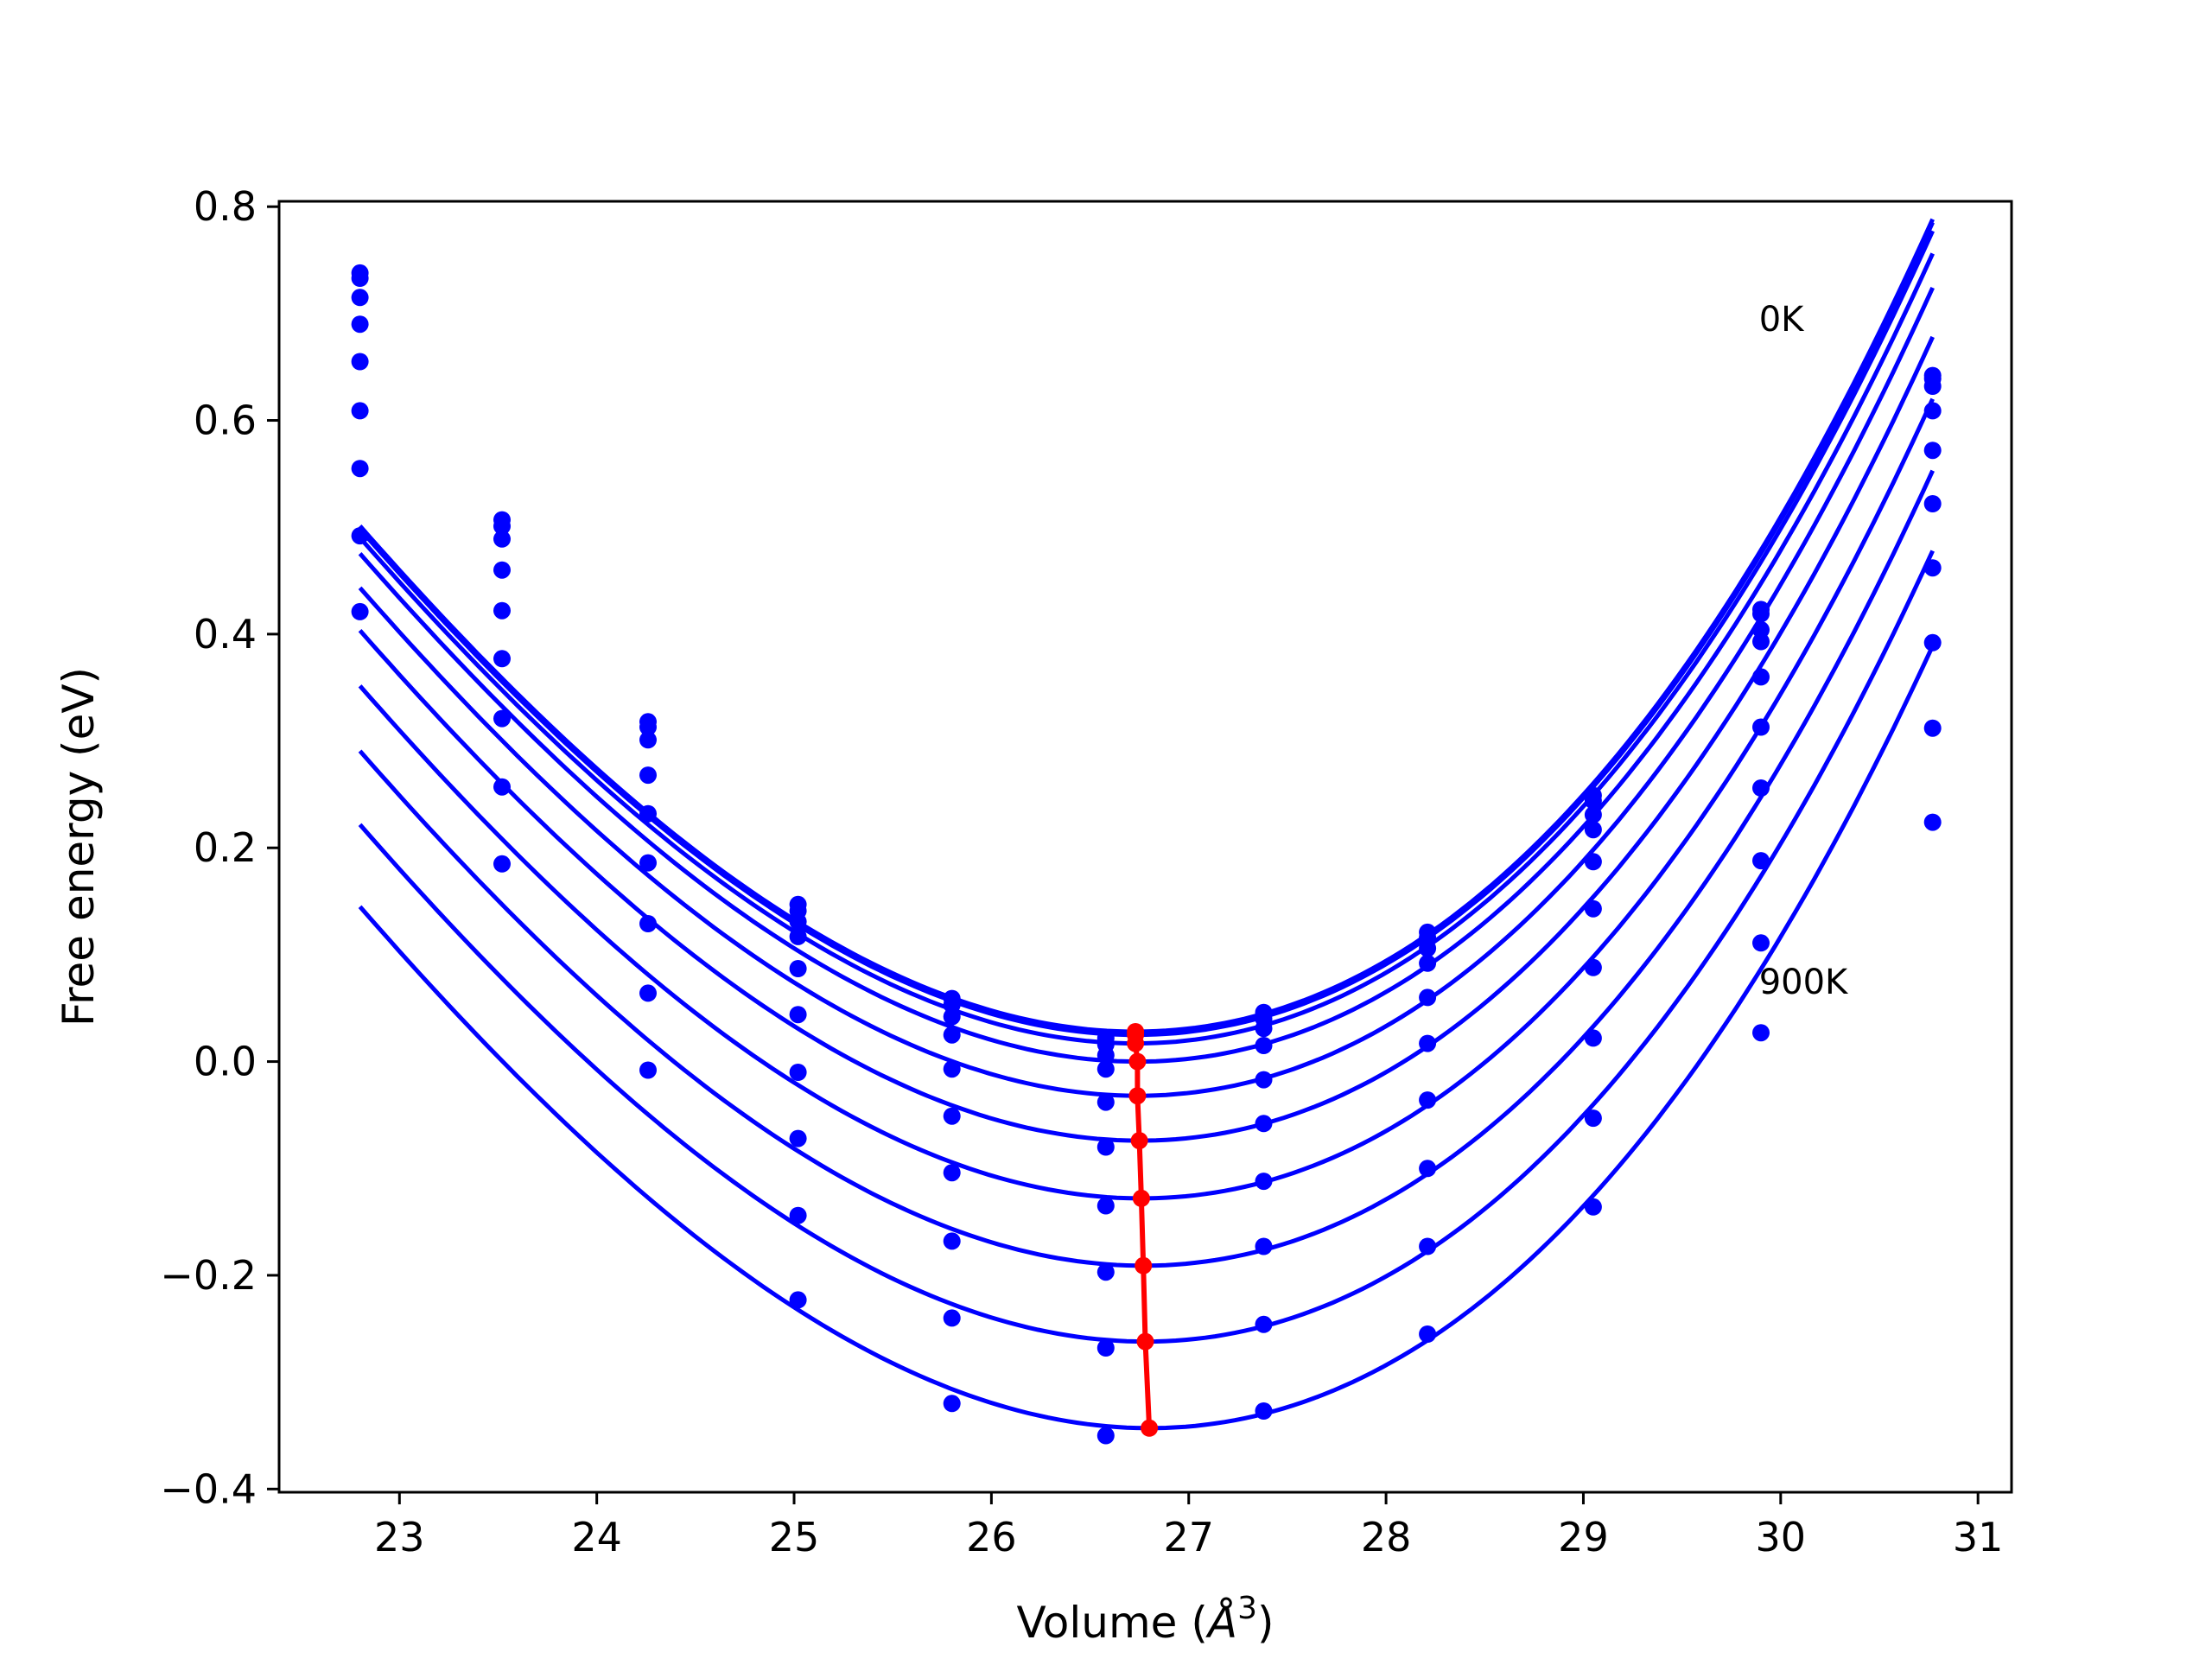 The image size is (2212, 1659). I want to click on y-axis-label: Free energy (eV), so click(79, 847).